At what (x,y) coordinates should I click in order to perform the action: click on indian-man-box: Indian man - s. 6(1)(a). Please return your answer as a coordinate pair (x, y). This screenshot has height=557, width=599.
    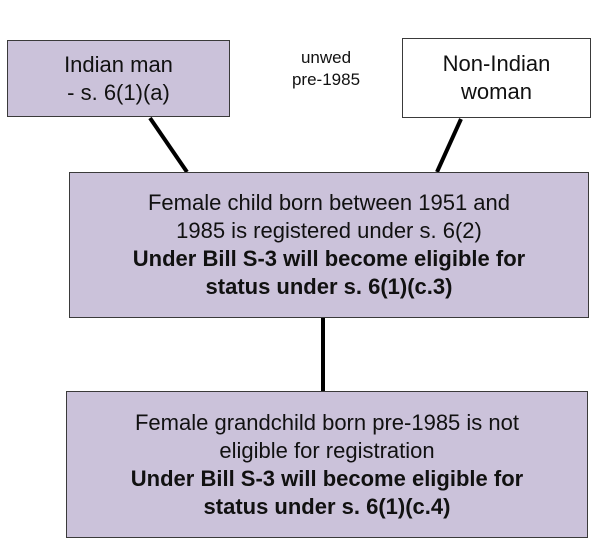
    Looking at the image, I should click on (118, 78).